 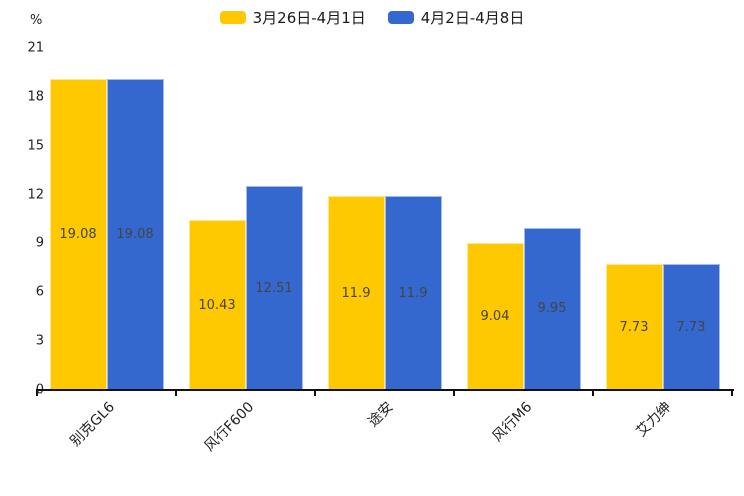 I want to click on bar-value-label: 12.51, so click(x=274, y=288).